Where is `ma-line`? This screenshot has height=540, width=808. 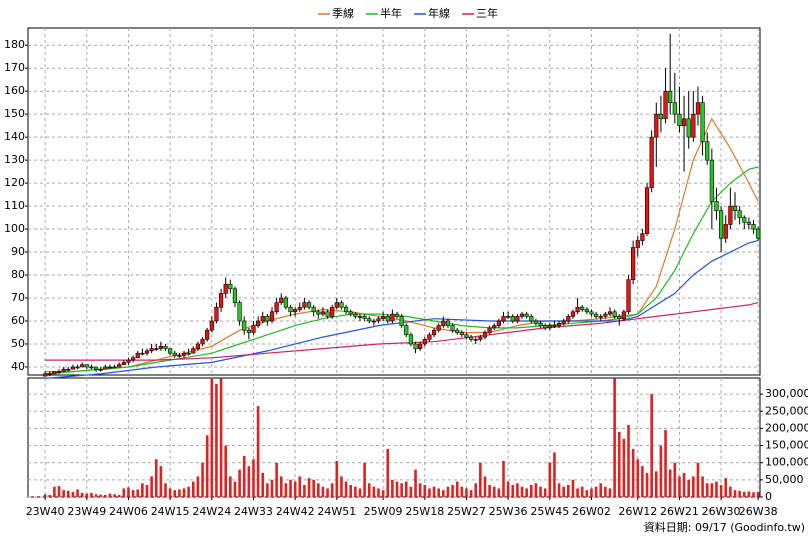 ma-line is located at coordinates (402, 331).